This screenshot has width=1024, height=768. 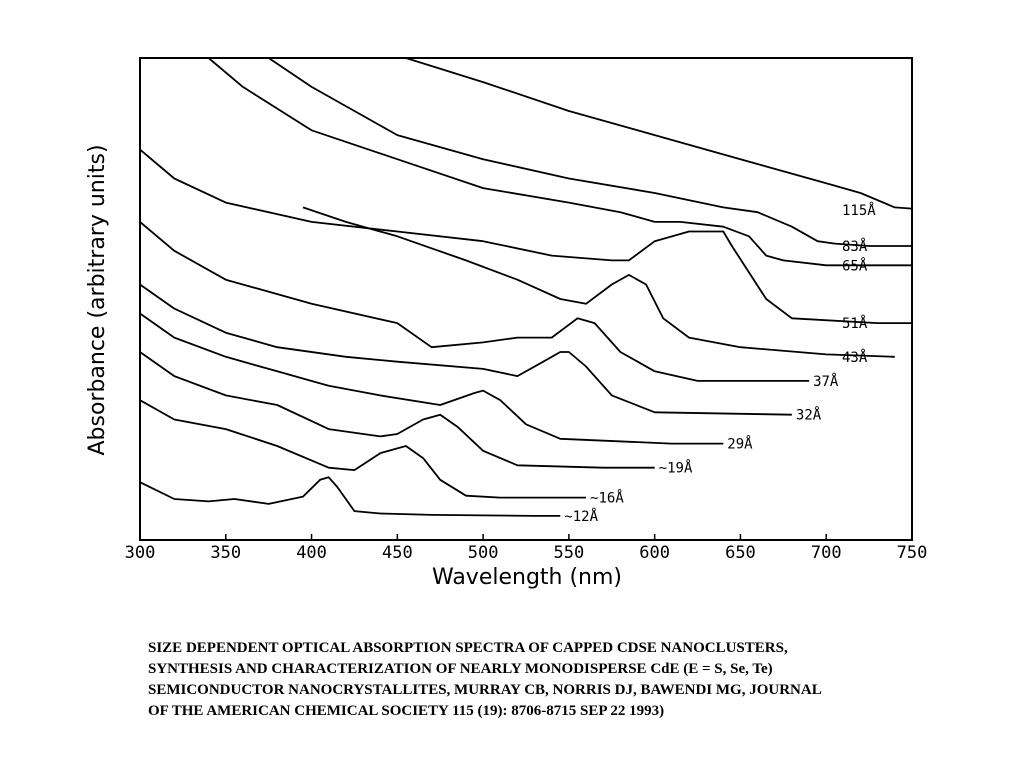 I want to click on series-label-1: ~12Å, so click(x=581, y=516).